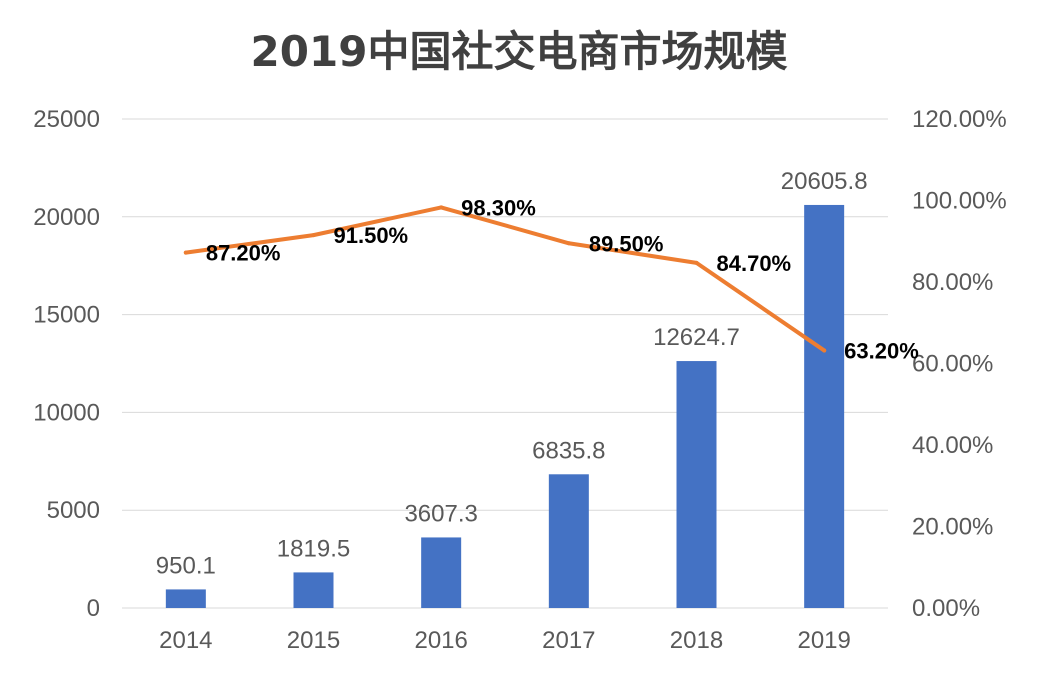 The width and height of the screenshot is (1038, 678). Describe the element at coordinates (959, 119) in the screenshot. I see `right-tick-label: 120.00%` at that location.